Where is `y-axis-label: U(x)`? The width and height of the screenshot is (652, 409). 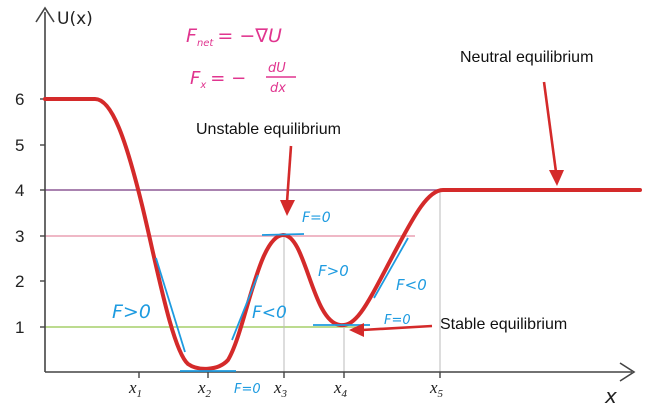 y-axis-label: U(x) is located at coordinates (75, 19).